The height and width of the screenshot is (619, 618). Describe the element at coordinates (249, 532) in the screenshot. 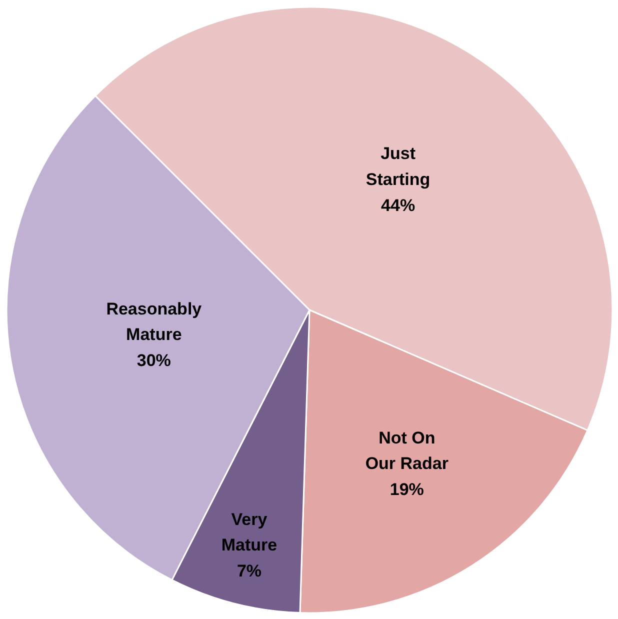

I see `slice-label: Very Mature` at that location.